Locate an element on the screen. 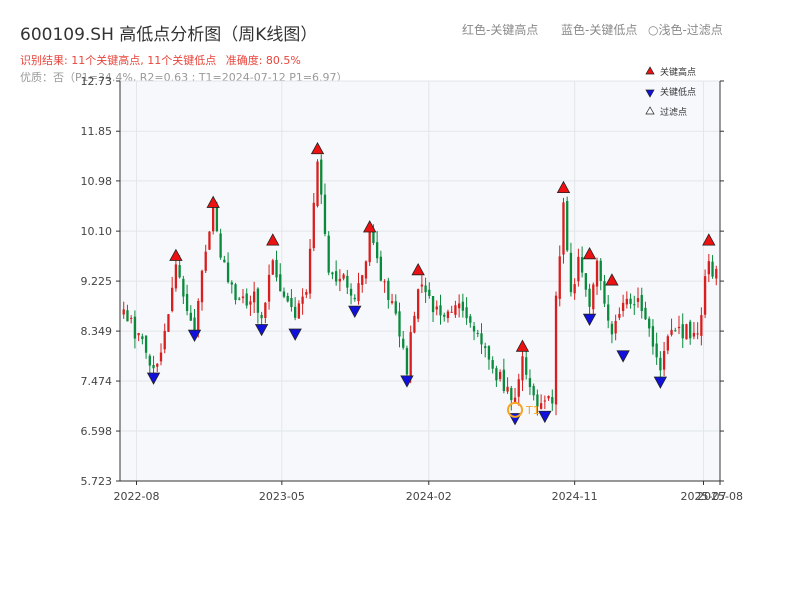  t1-label: T1 is located at coordinates (532, 410).